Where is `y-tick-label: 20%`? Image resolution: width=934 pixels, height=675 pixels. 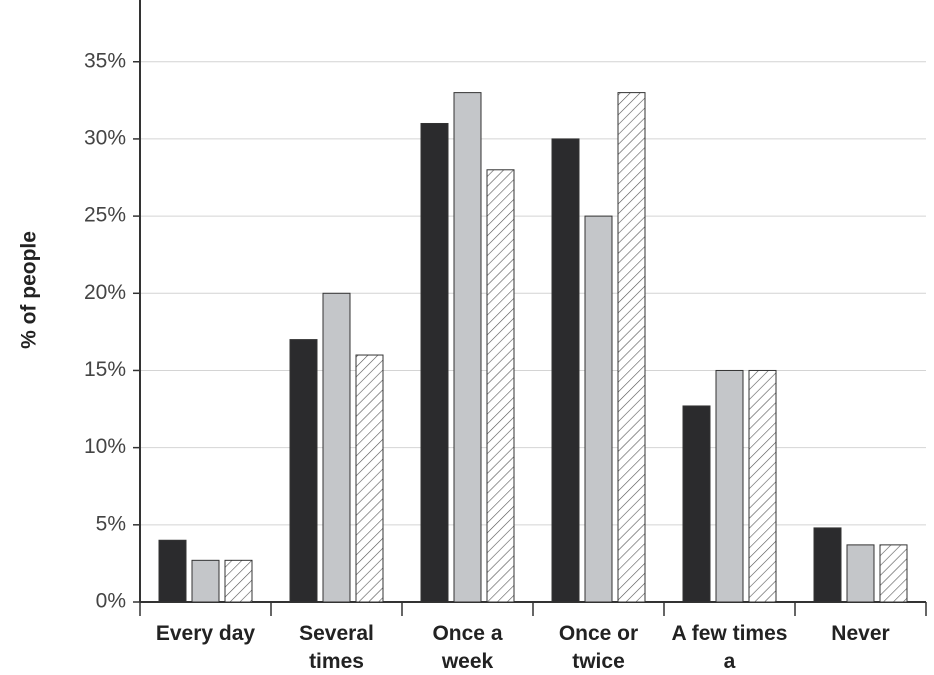 y-tick-label: 20% is located at coordinates (105, 292).